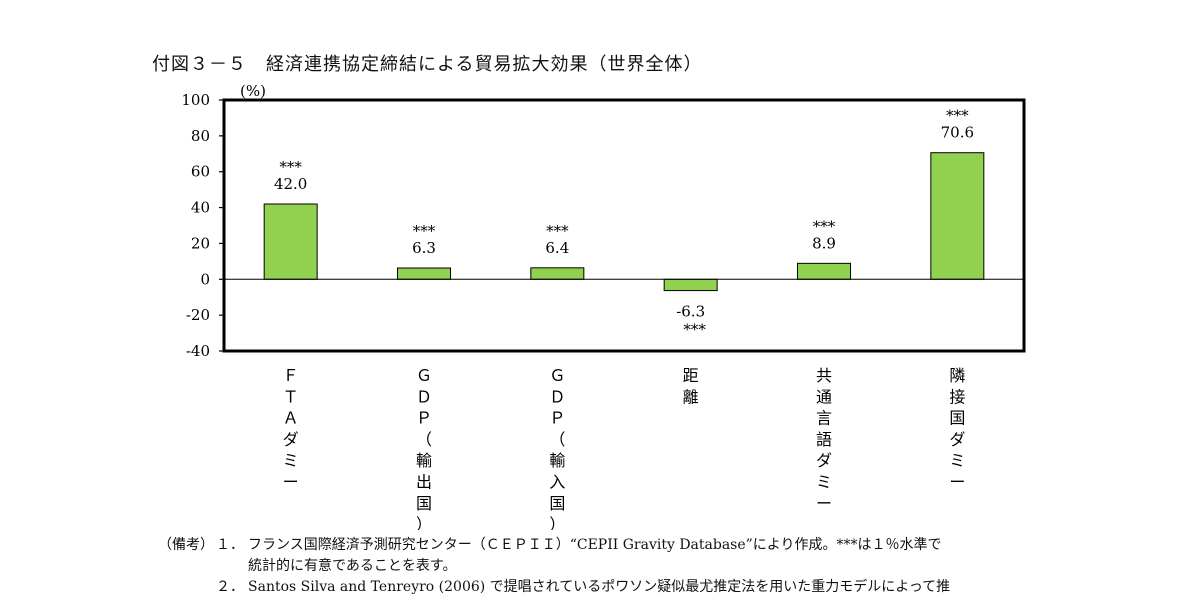  What do you see at coordinates (824, 439) in the screenshot?
I see `x-tick-label: 共通言語ダミー` at bounding box center [824, 439].